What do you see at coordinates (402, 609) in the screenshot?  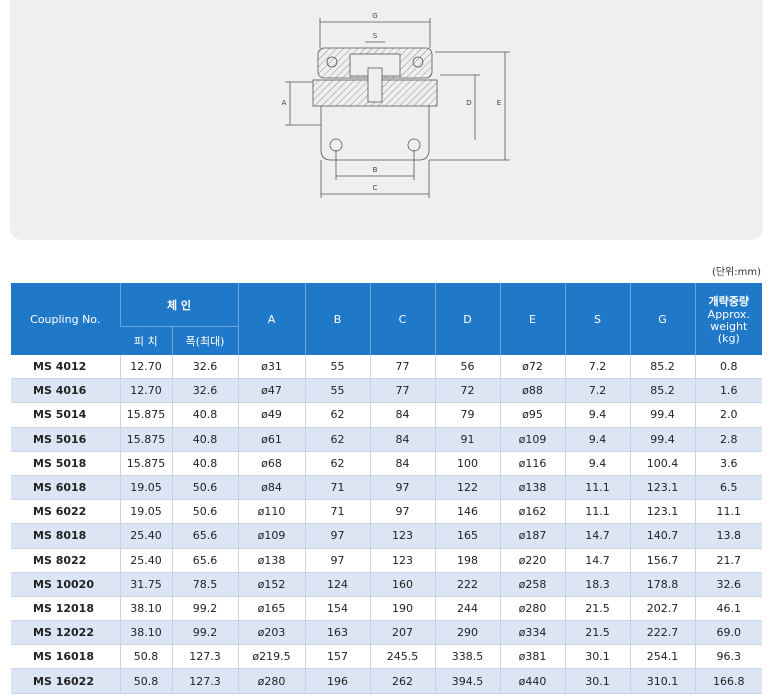 I see `table-cell: 190` at bounding box center [402, 609].